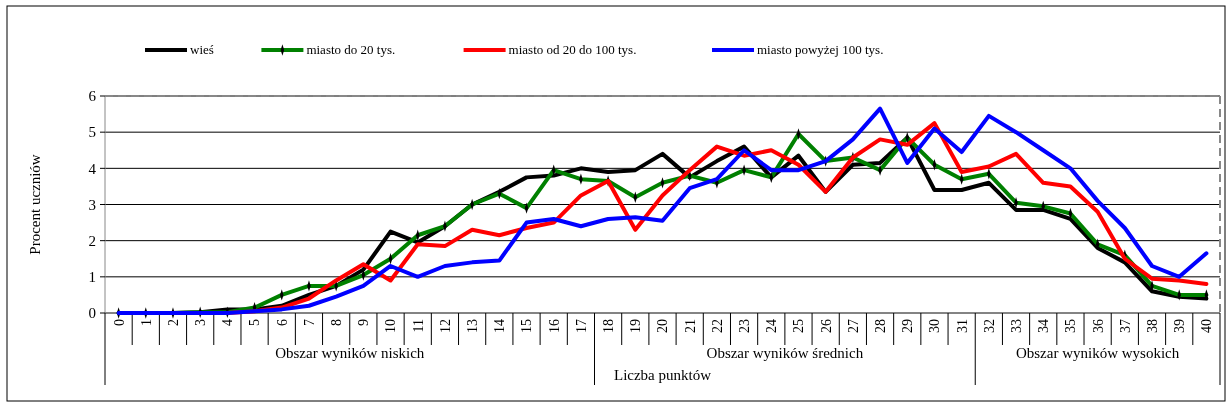 The height and width of the screenshot is (407, 1231). I want to click on text: Obszar wyników wysokich, so click(1097, 353).